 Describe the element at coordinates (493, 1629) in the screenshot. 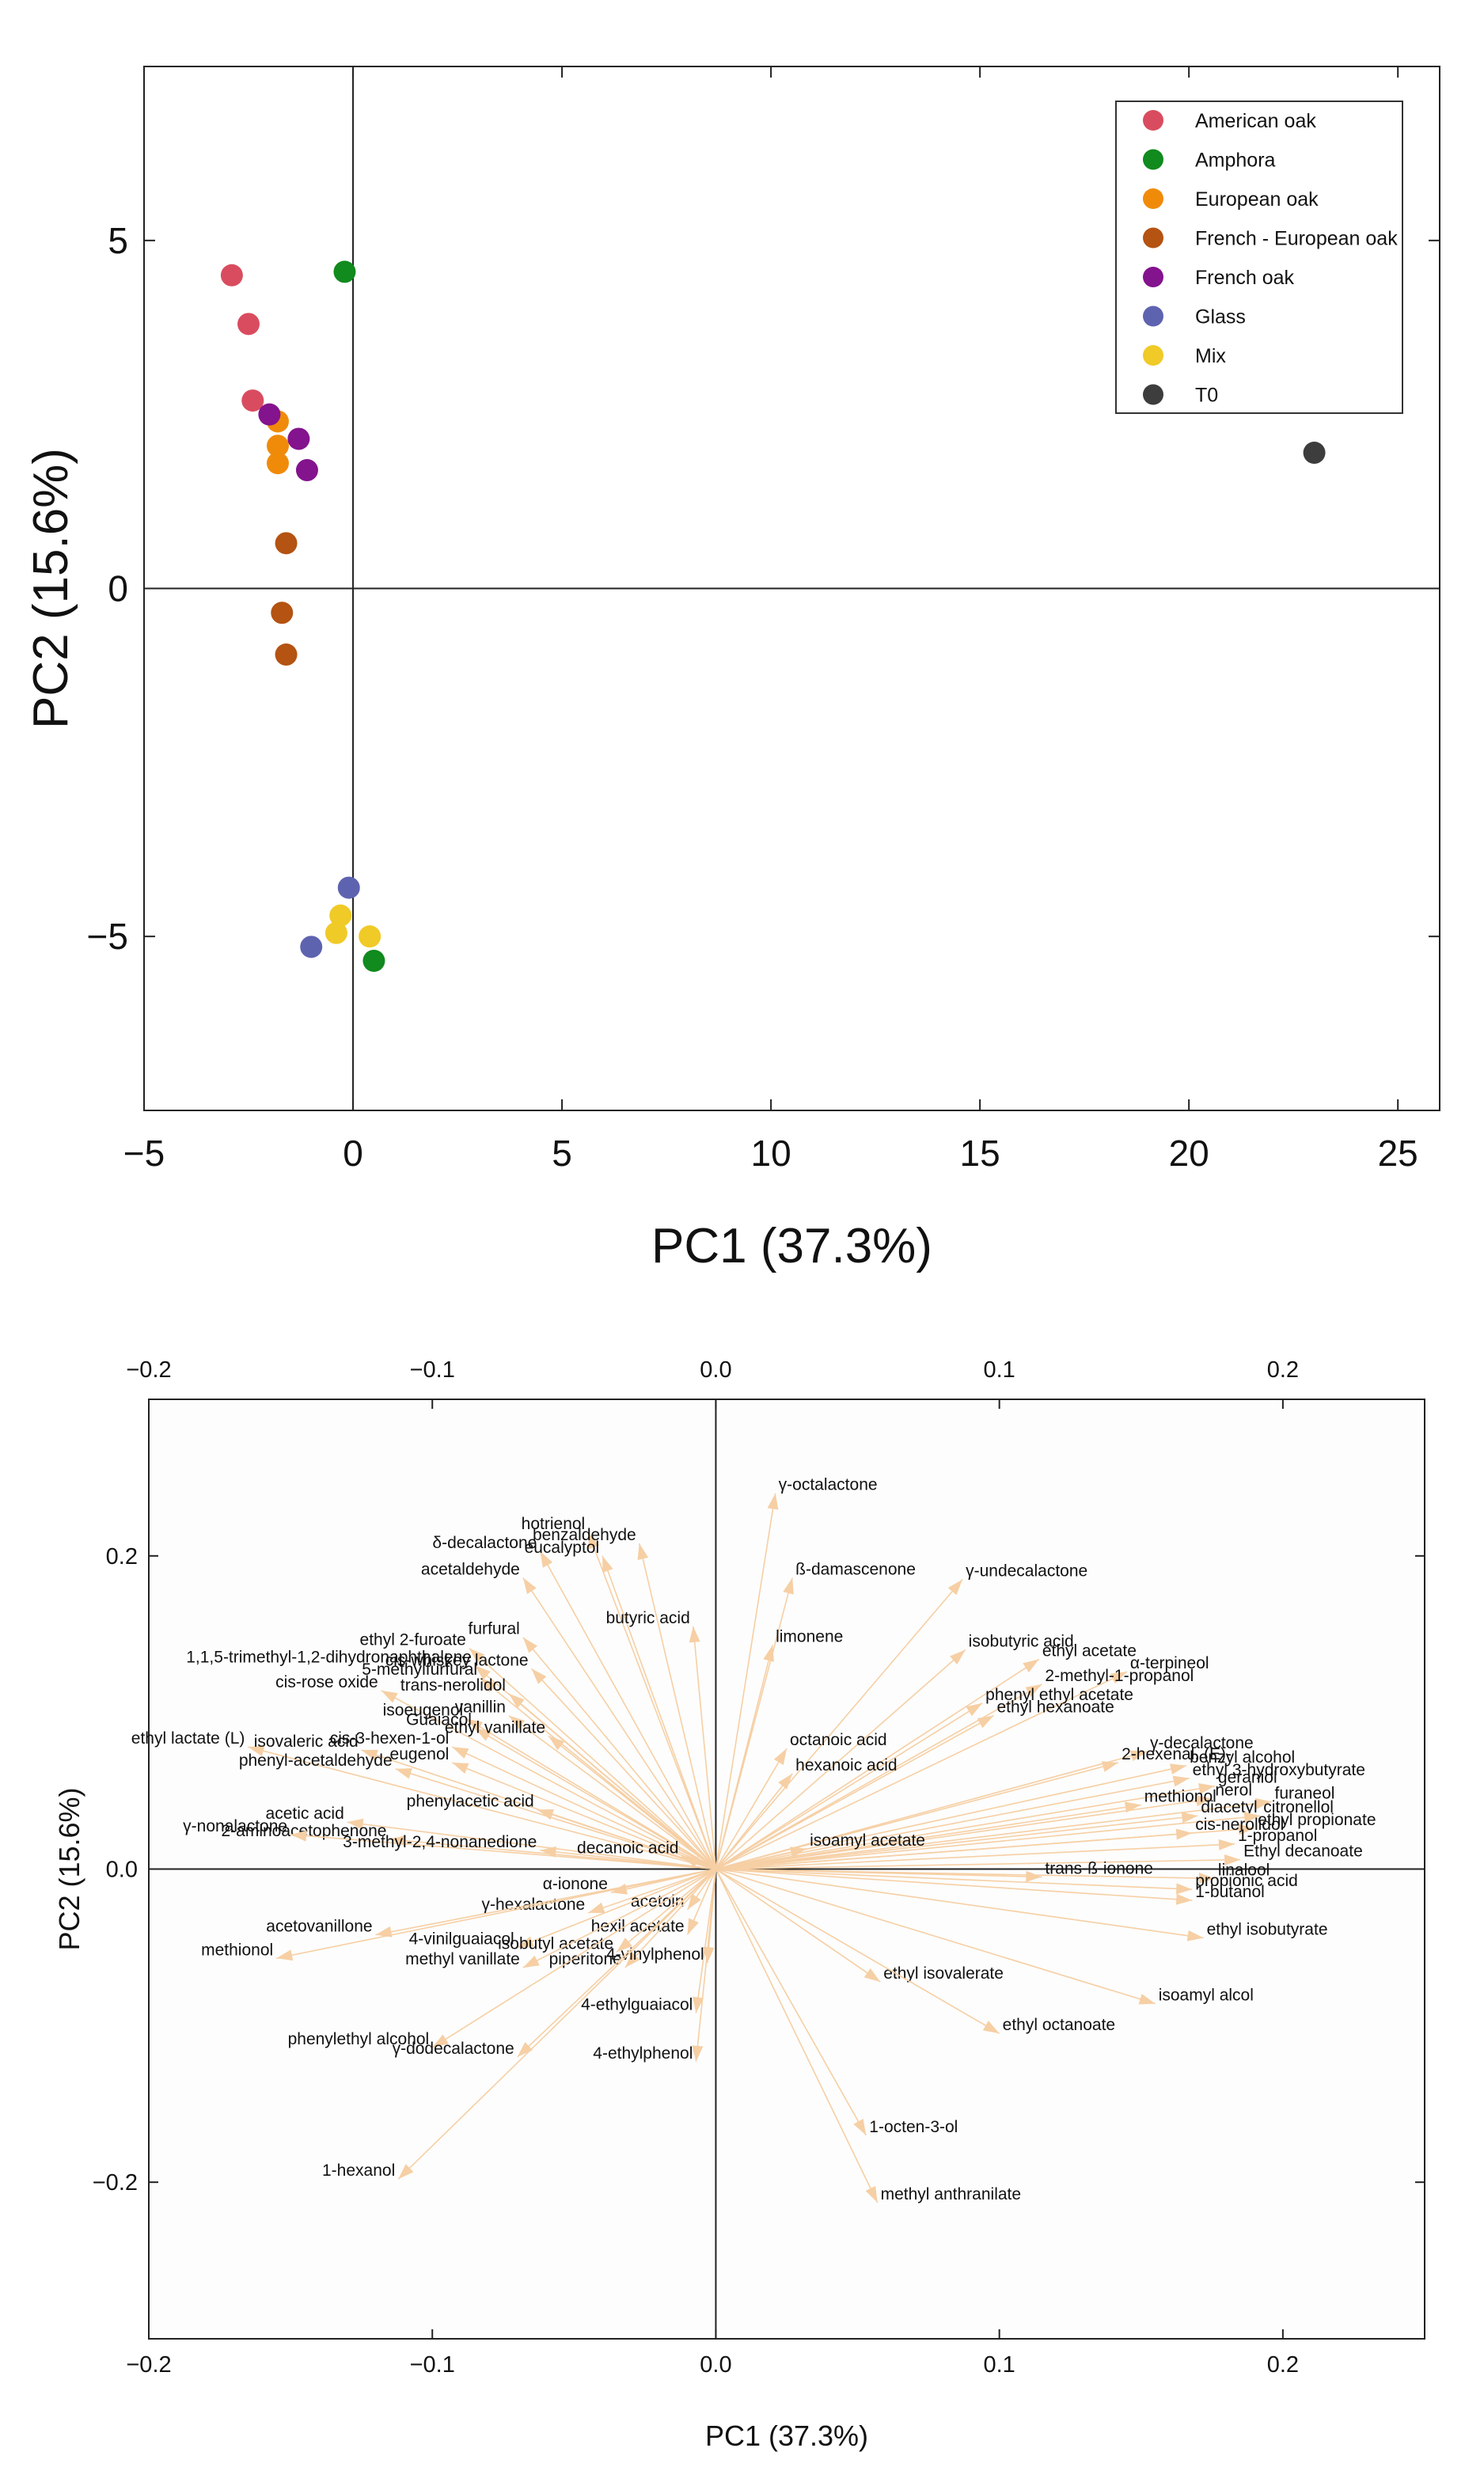

I see `variable-label: furfural` at that location.